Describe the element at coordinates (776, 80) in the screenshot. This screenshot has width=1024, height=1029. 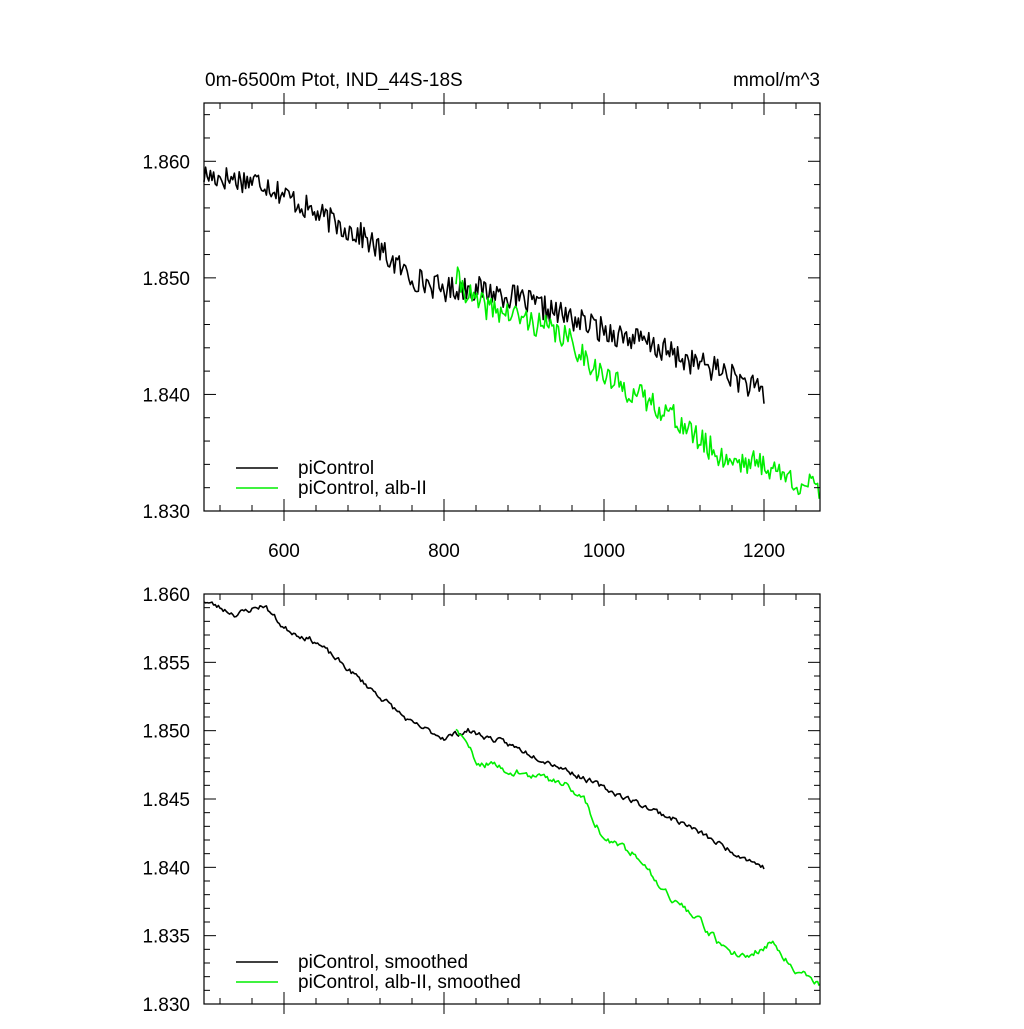
I see `figure-units: mmol/m^3` at that location.